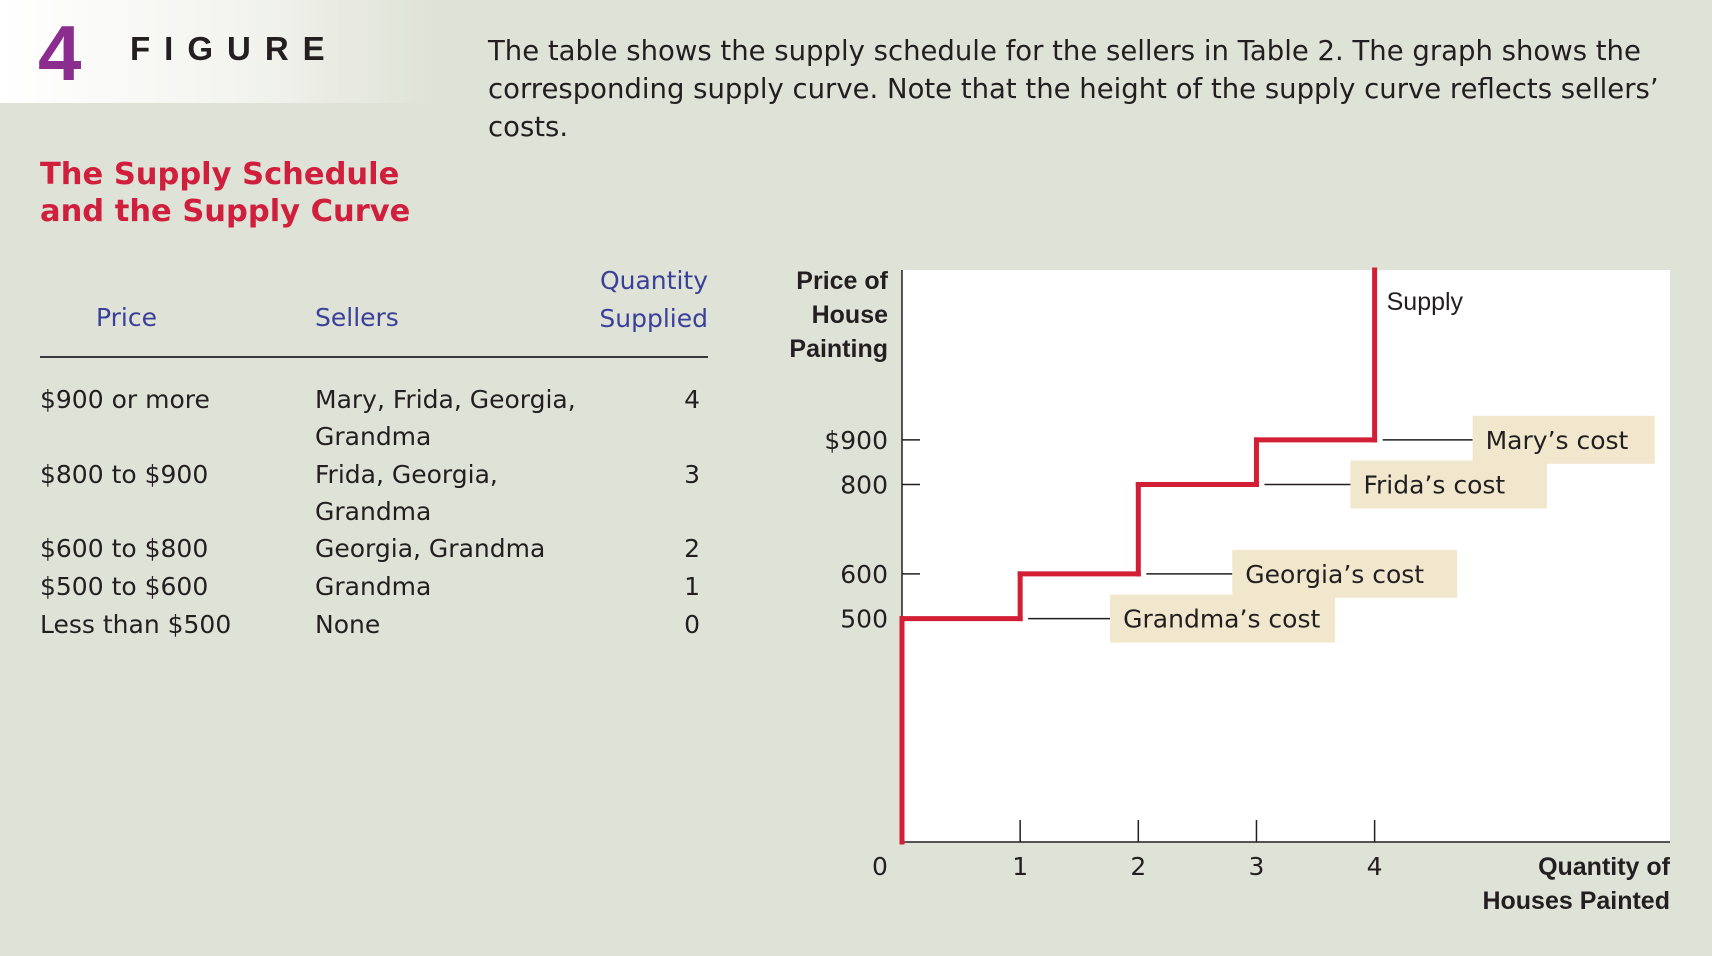 This screenshot has height=956, width=1712. I want to click on figure-number: 4, so click(60, 53).